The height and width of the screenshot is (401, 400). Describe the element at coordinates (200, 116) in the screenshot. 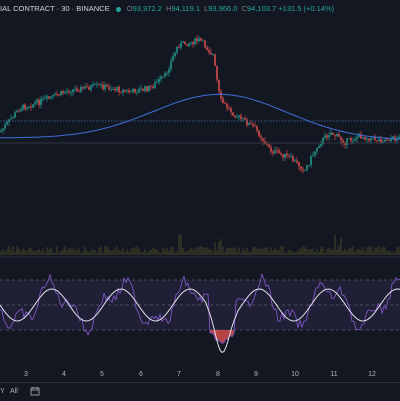

I see `moving-average-line` at that location.